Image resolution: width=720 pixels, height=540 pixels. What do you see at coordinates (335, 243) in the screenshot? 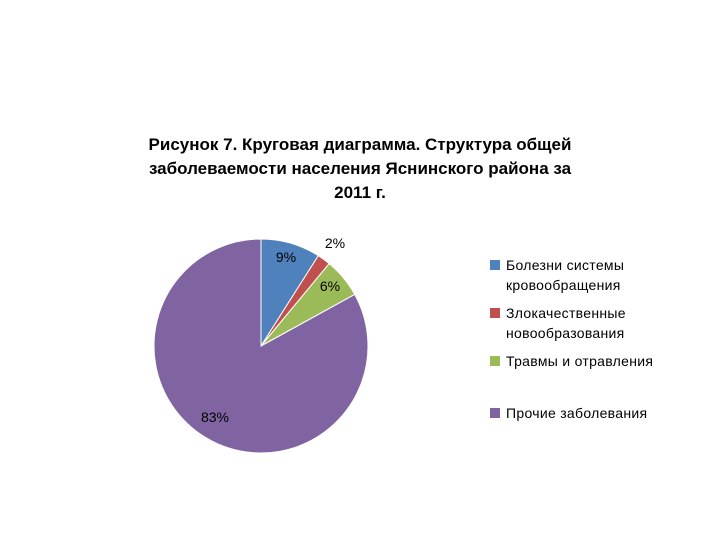
I see `data-label: 2%` at bounding box center [335, 243].